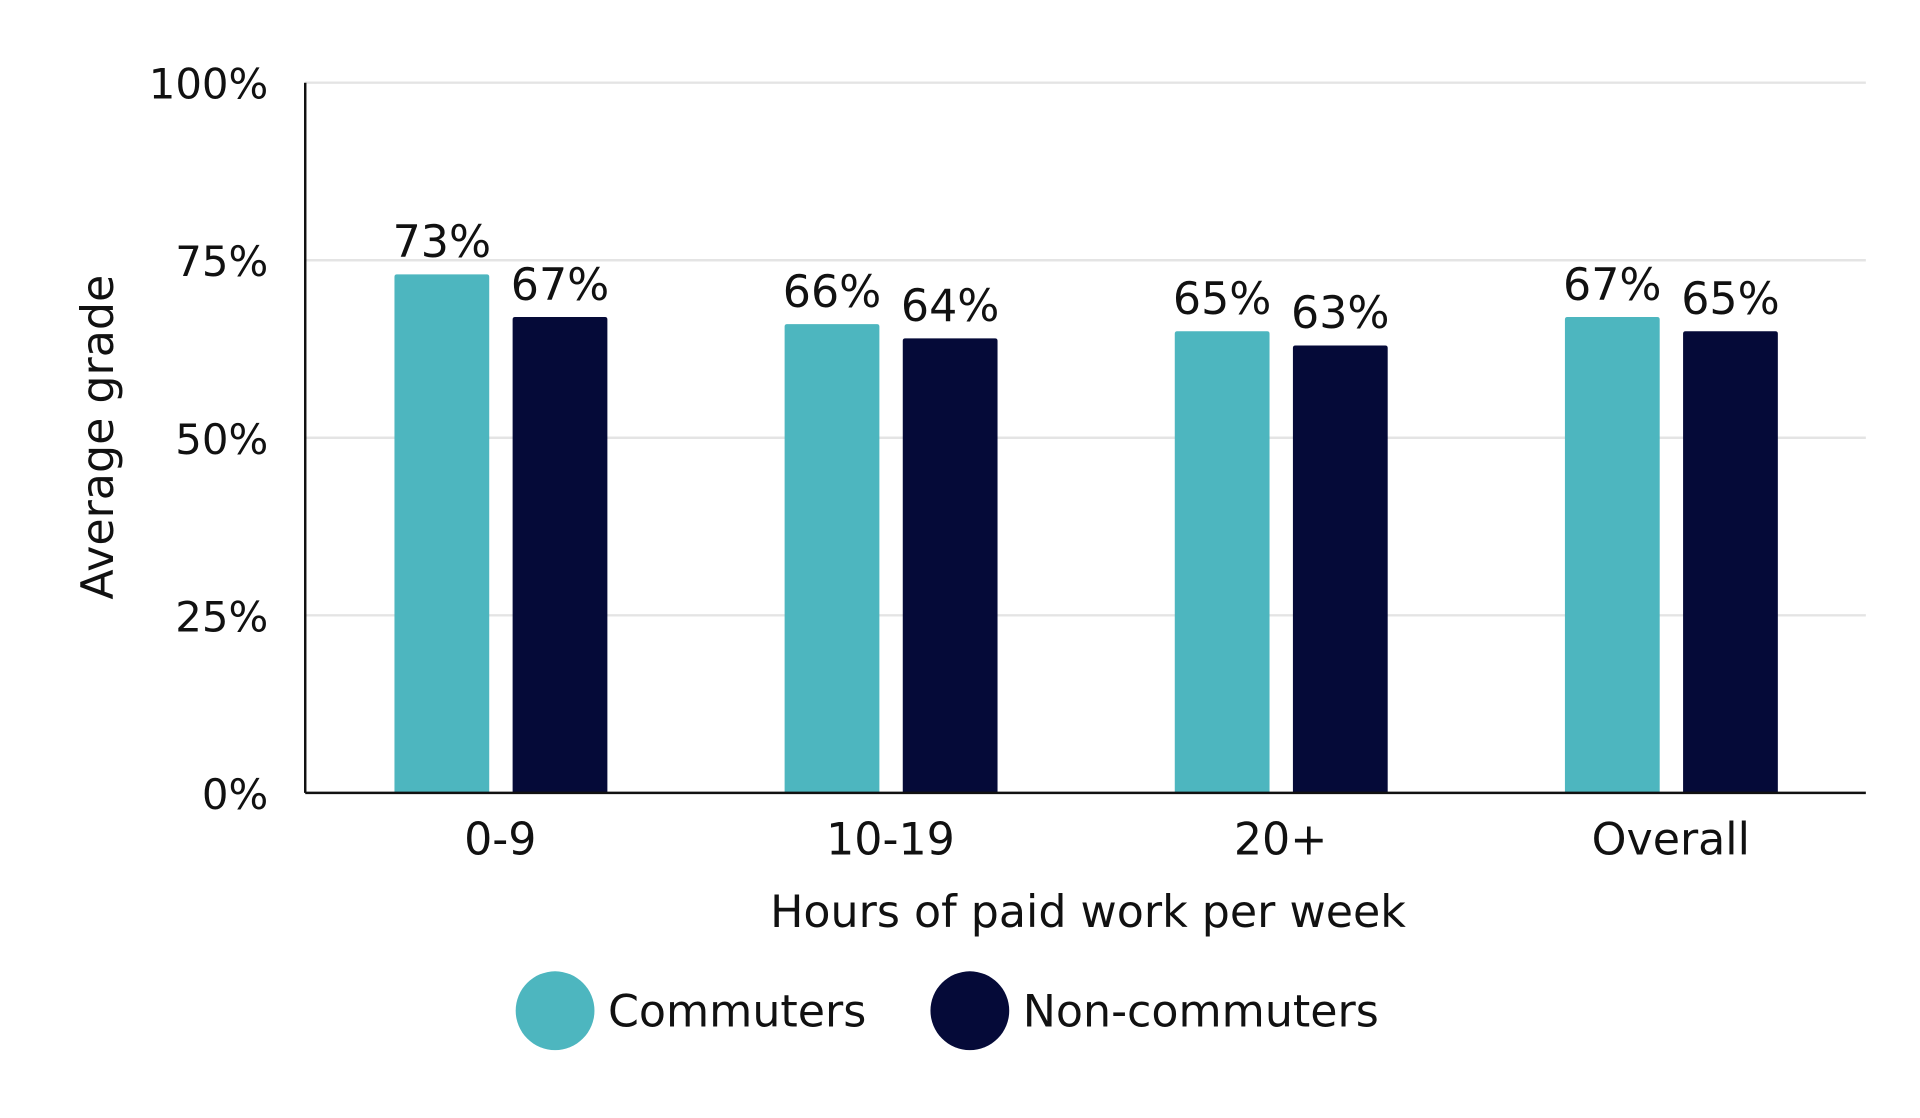  What do you see at coordinates (221, 439) in the screenshot?
I see `y-tick-label: 50%` at bounding box center [221, 439].